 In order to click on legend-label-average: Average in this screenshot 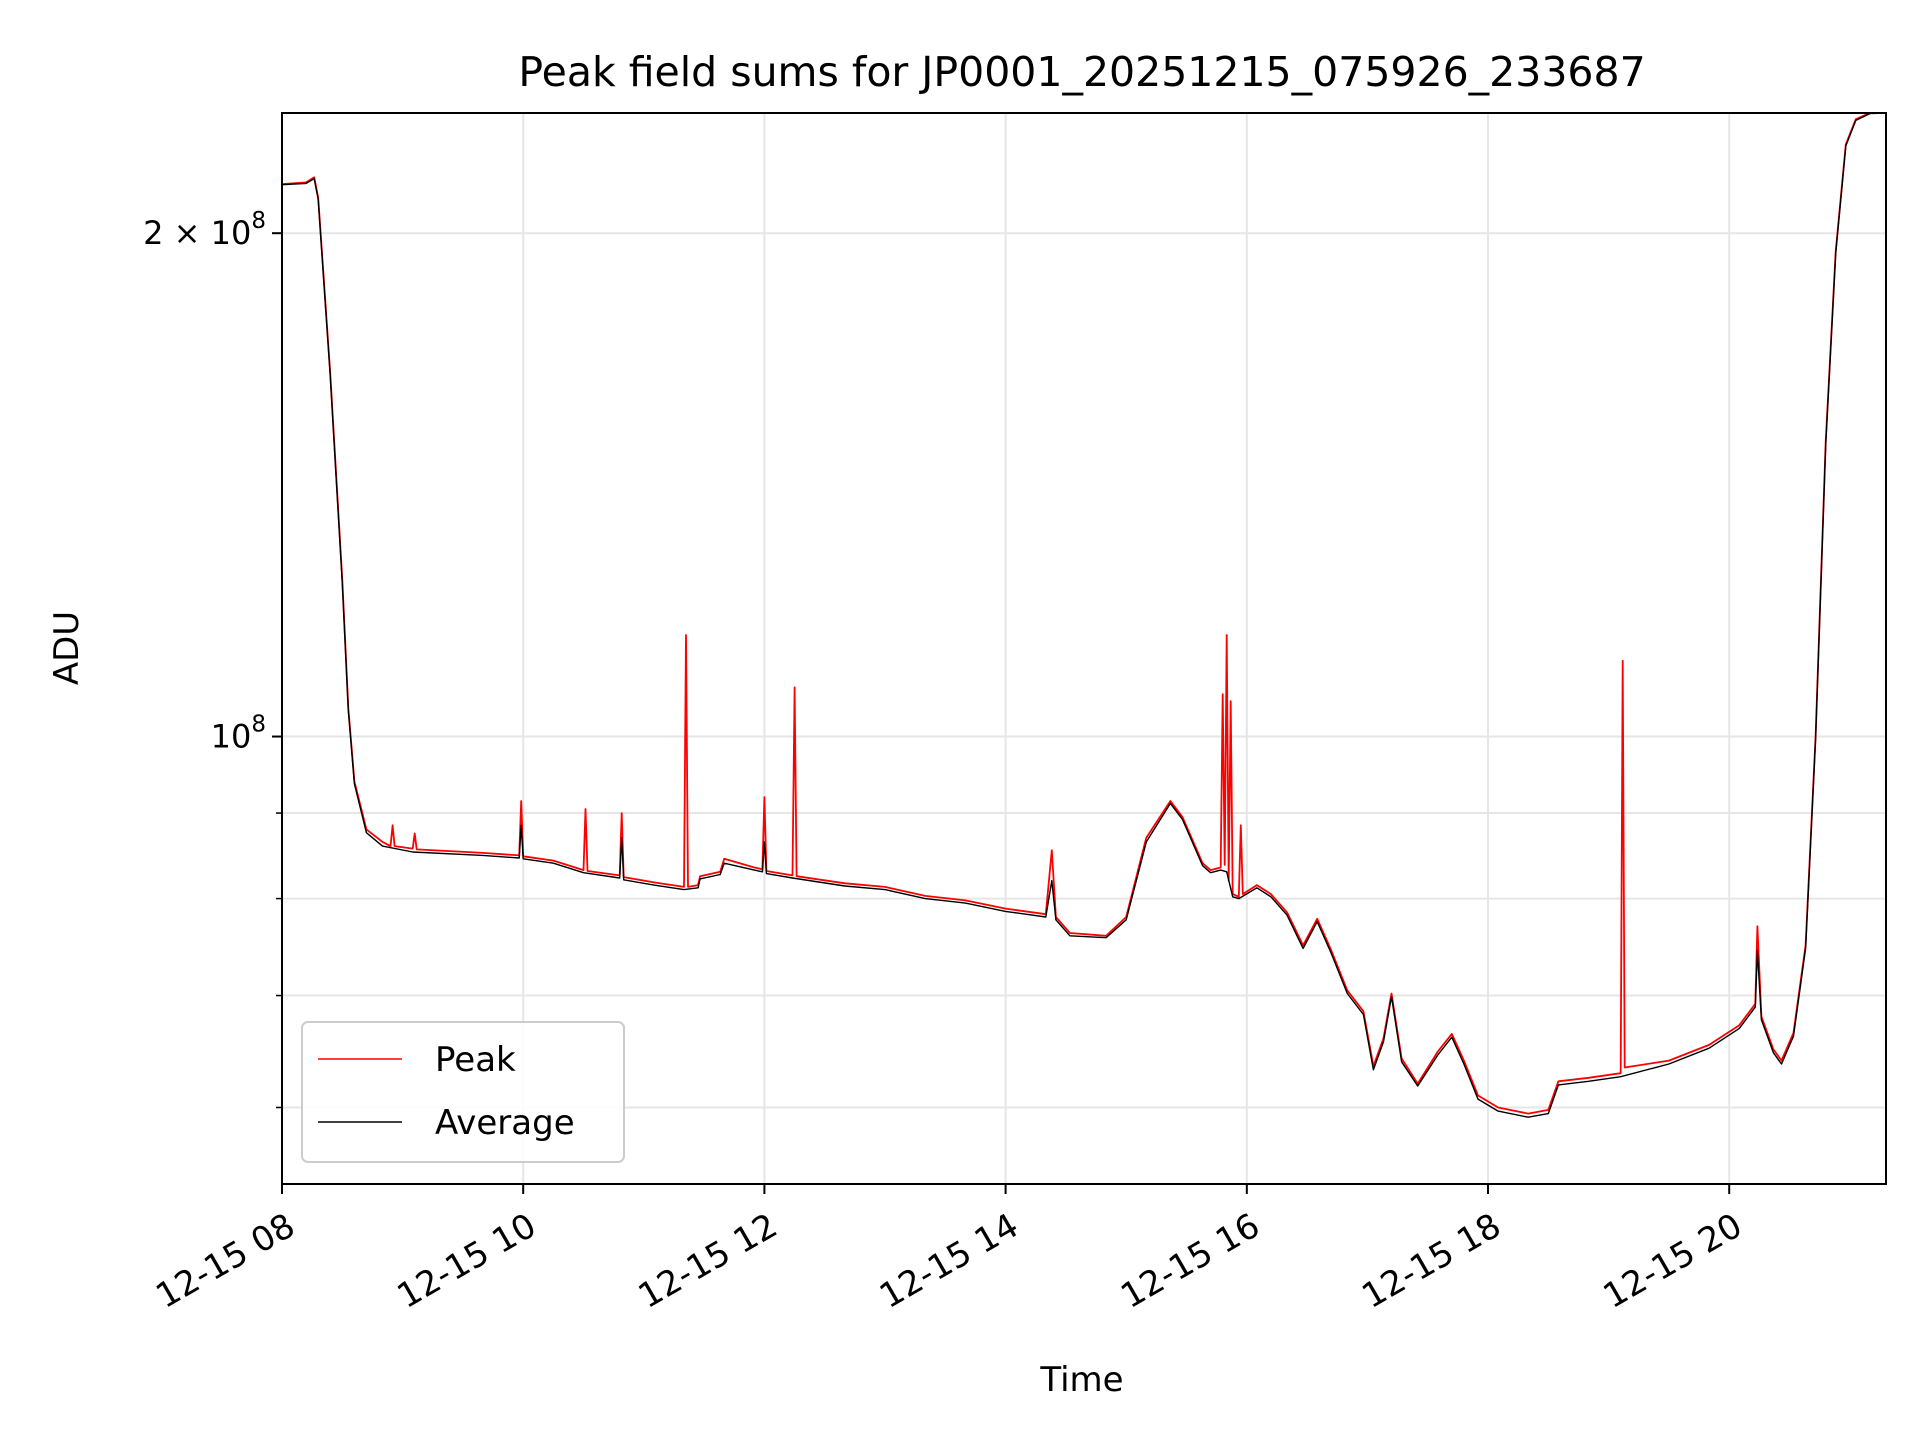, I will do `click(505, 1123)`.